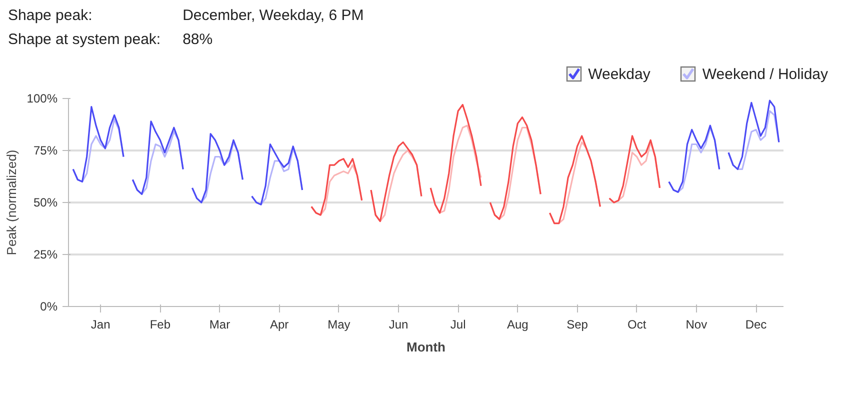 This screenshot has height=404, width=849. I want to click on x-tick-label: Jan, so click(100, 325).